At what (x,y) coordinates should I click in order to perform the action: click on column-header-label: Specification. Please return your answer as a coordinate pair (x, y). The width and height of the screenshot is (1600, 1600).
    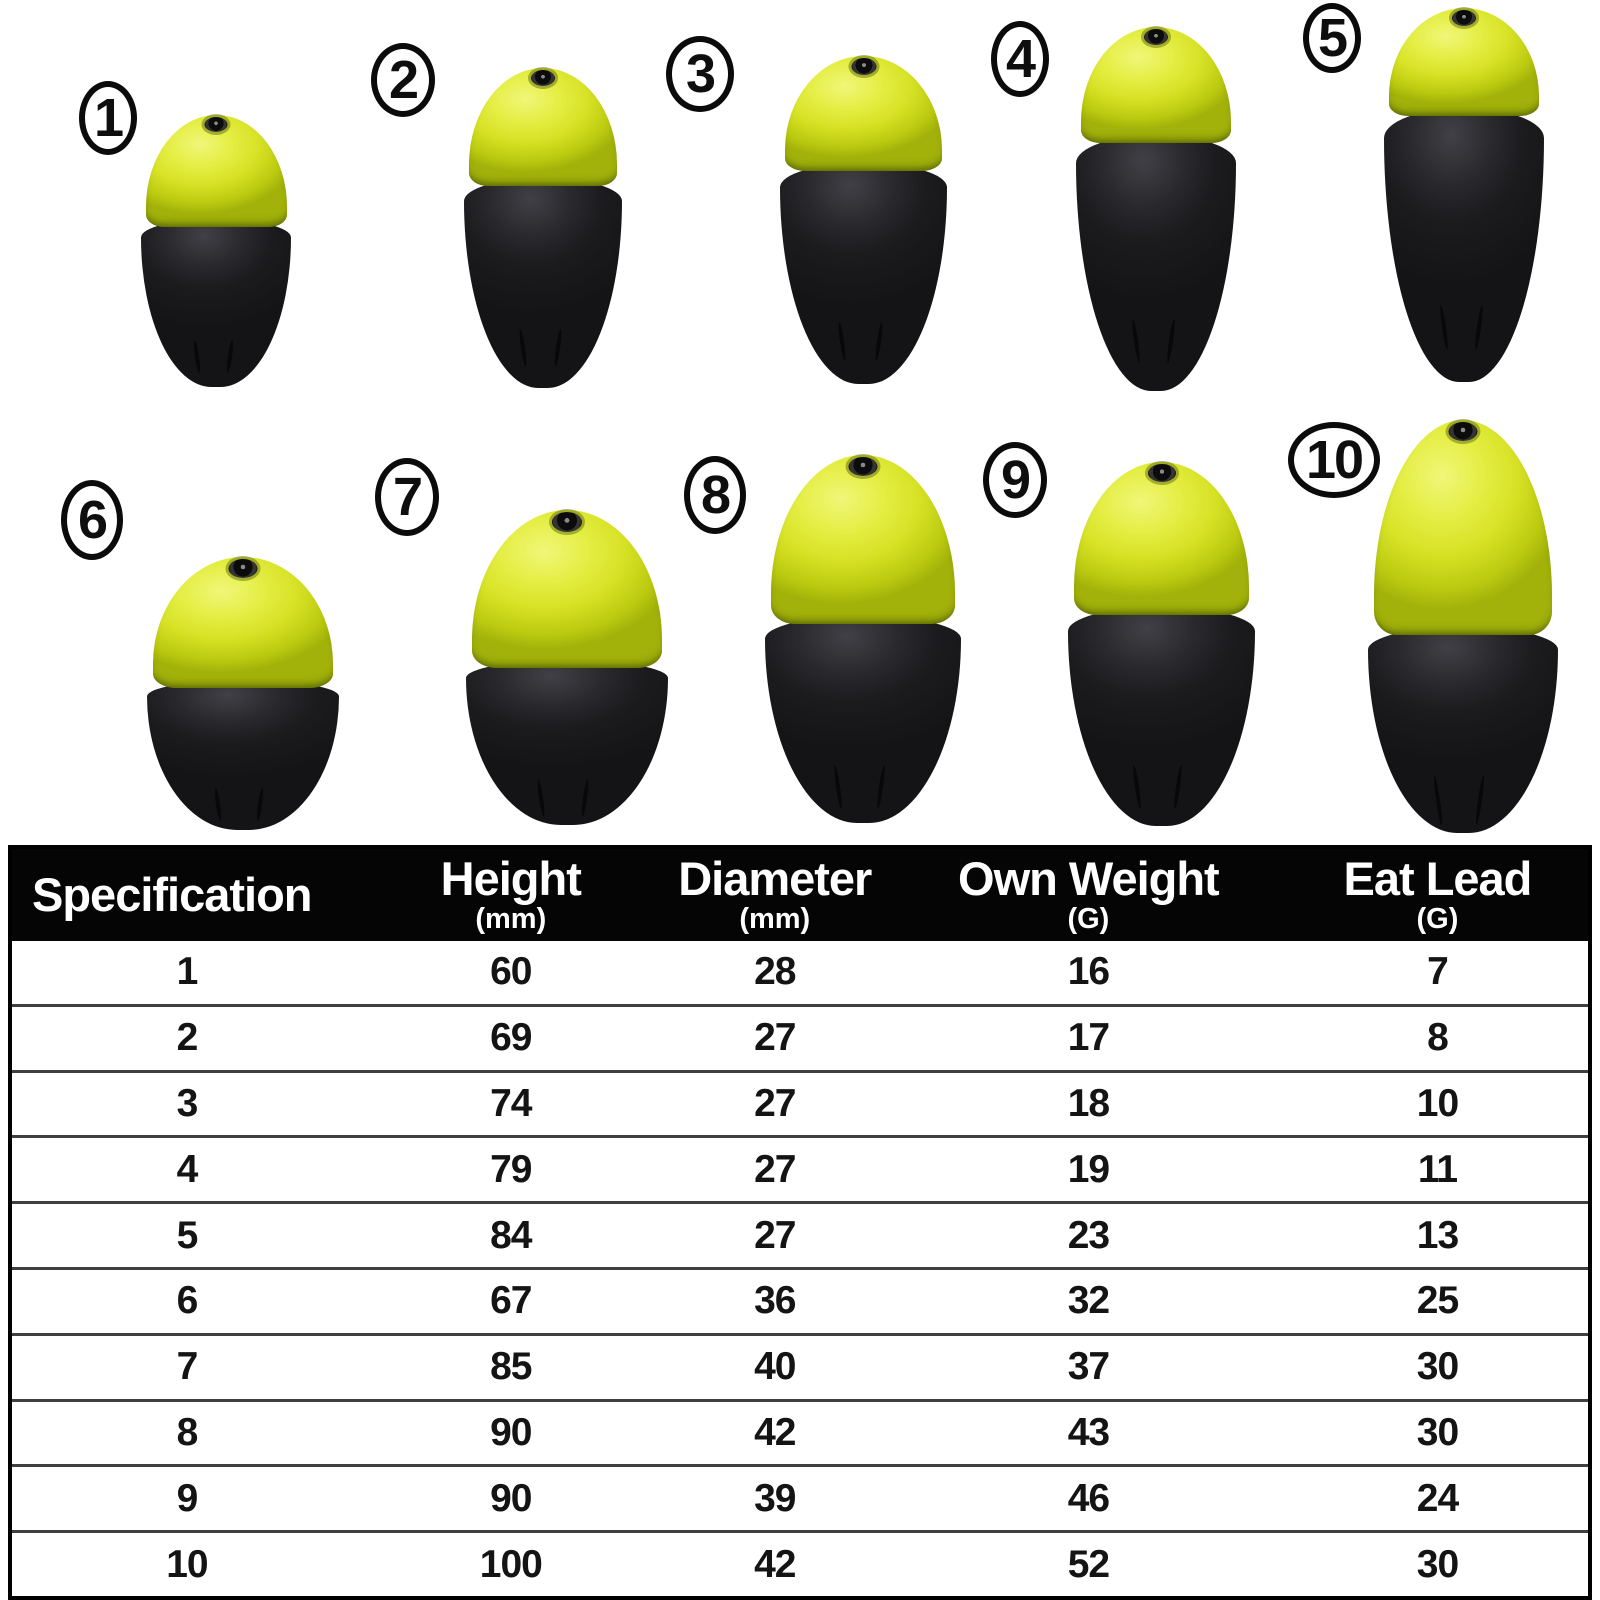
    Looking at the image, I should click on (172, 895).